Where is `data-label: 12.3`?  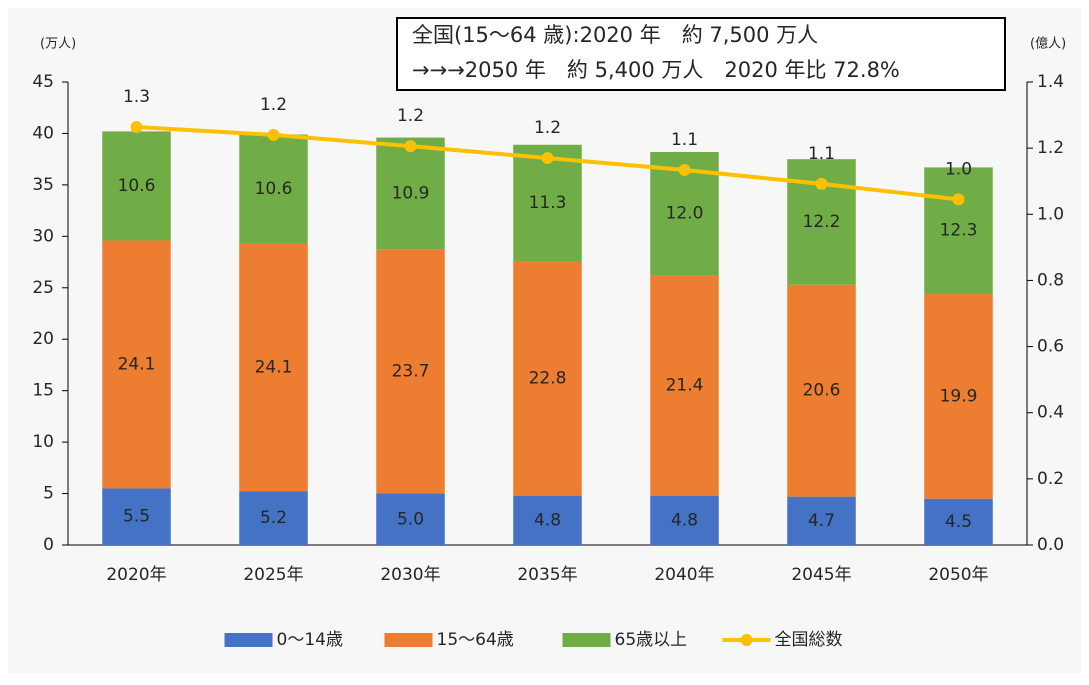 data-label: 12.3 is located at coordinates (959, 231).